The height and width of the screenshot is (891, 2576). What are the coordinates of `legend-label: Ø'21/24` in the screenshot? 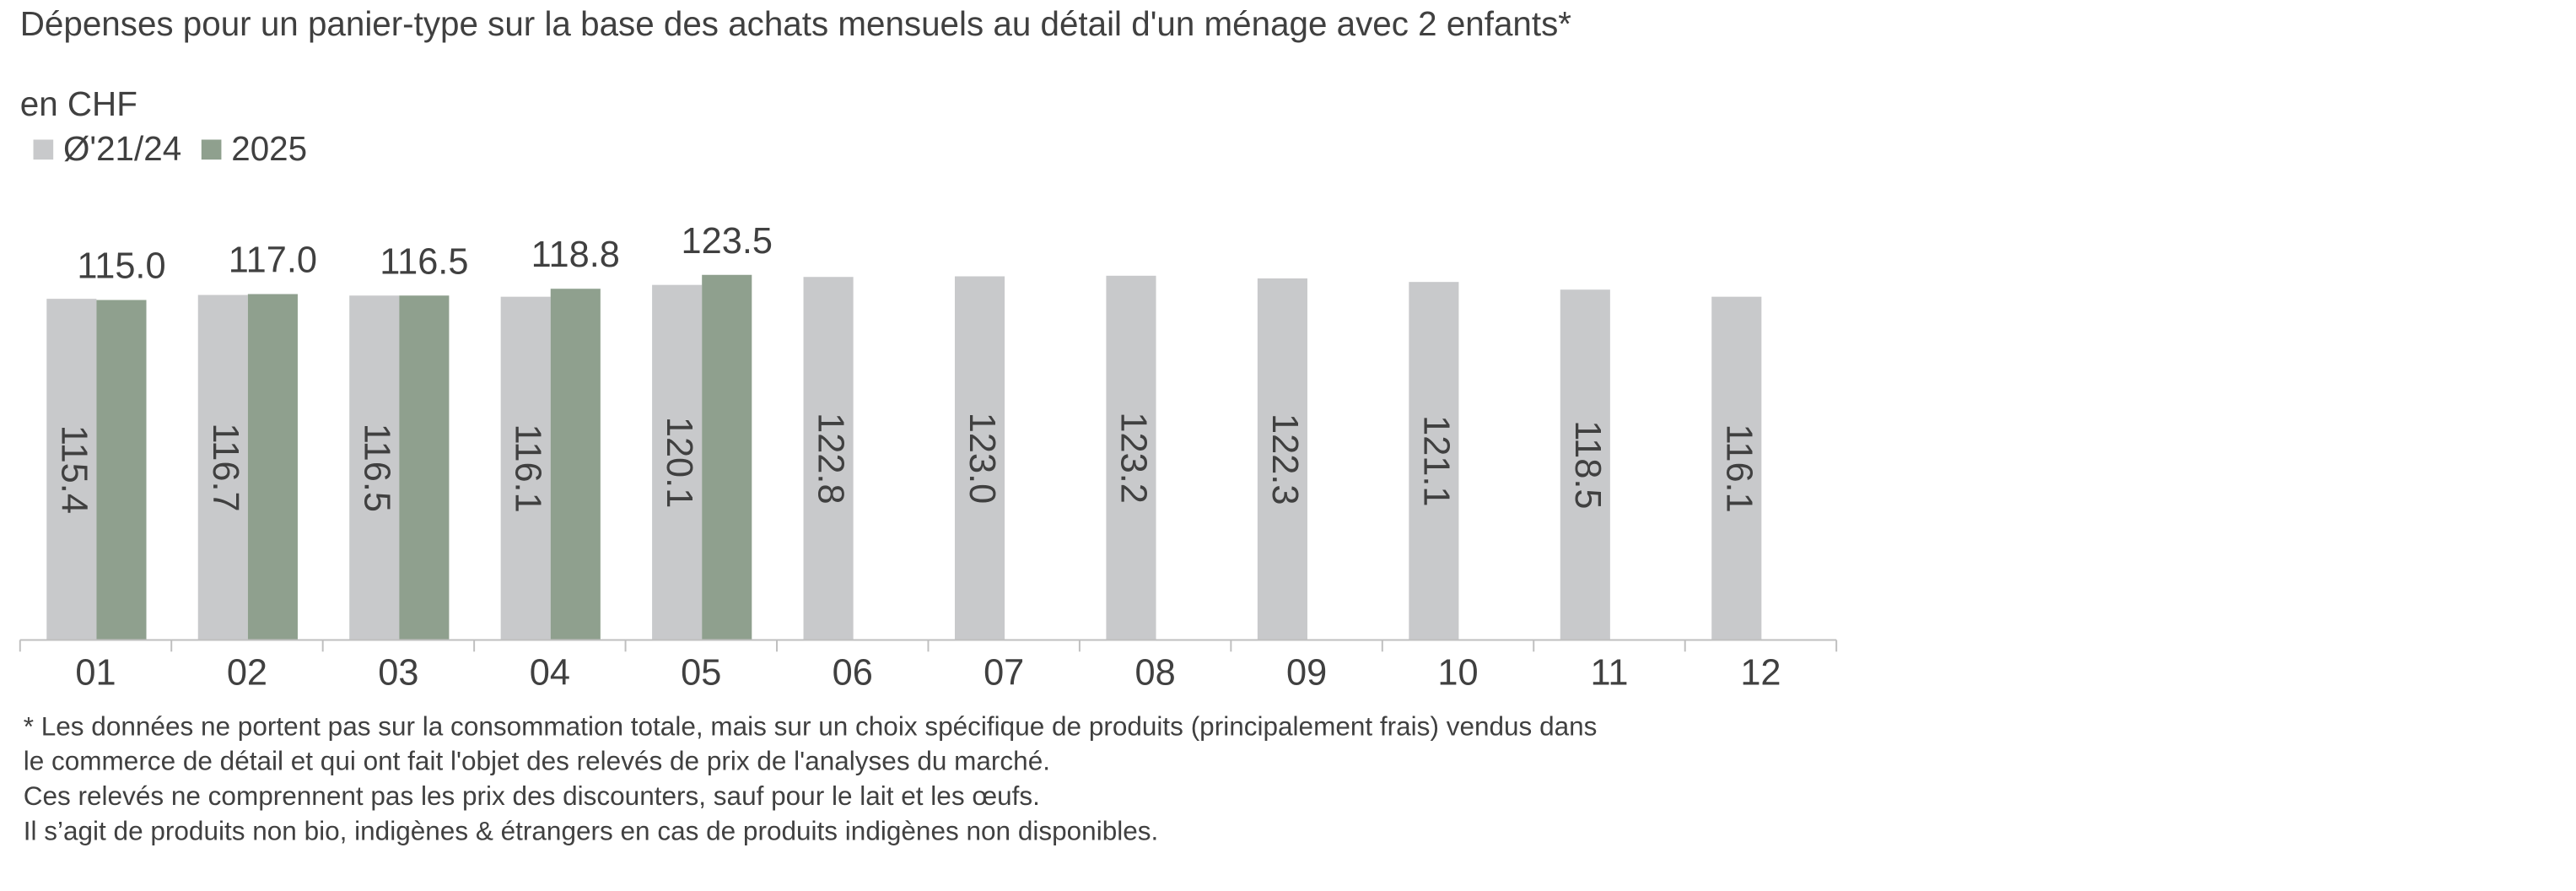 It's located at (122, 148).